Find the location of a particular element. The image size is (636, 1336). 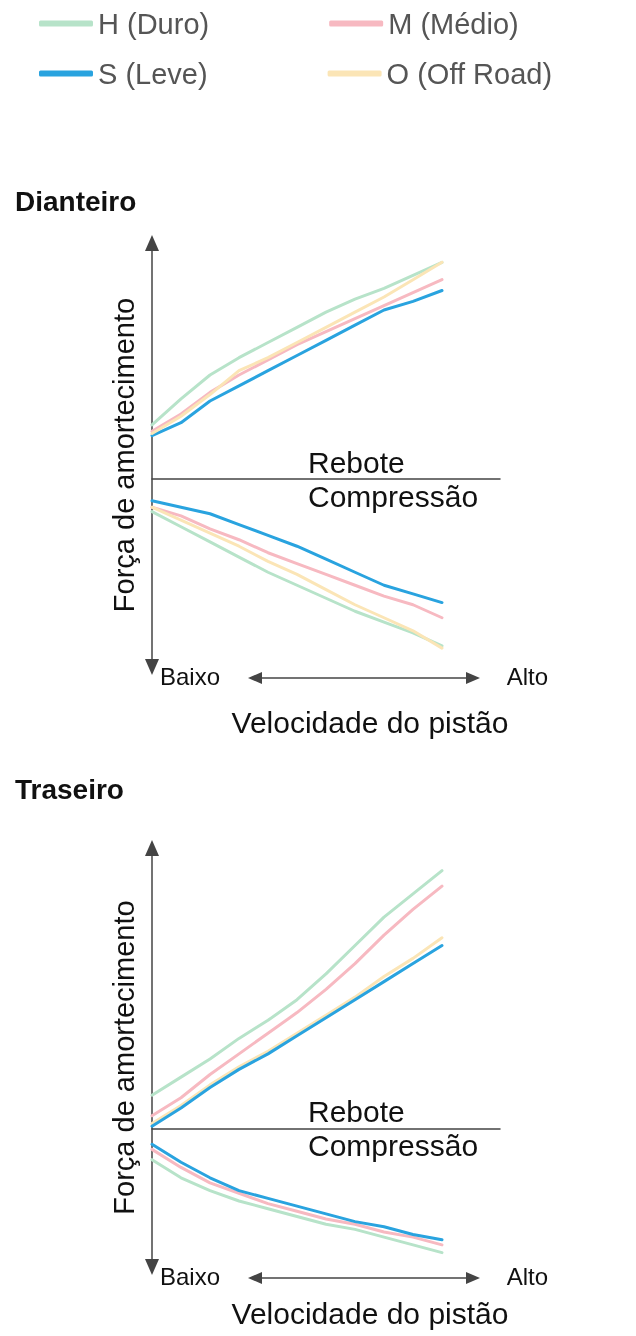

chart-title: Dianteiro is located at coordinates (76, 201).